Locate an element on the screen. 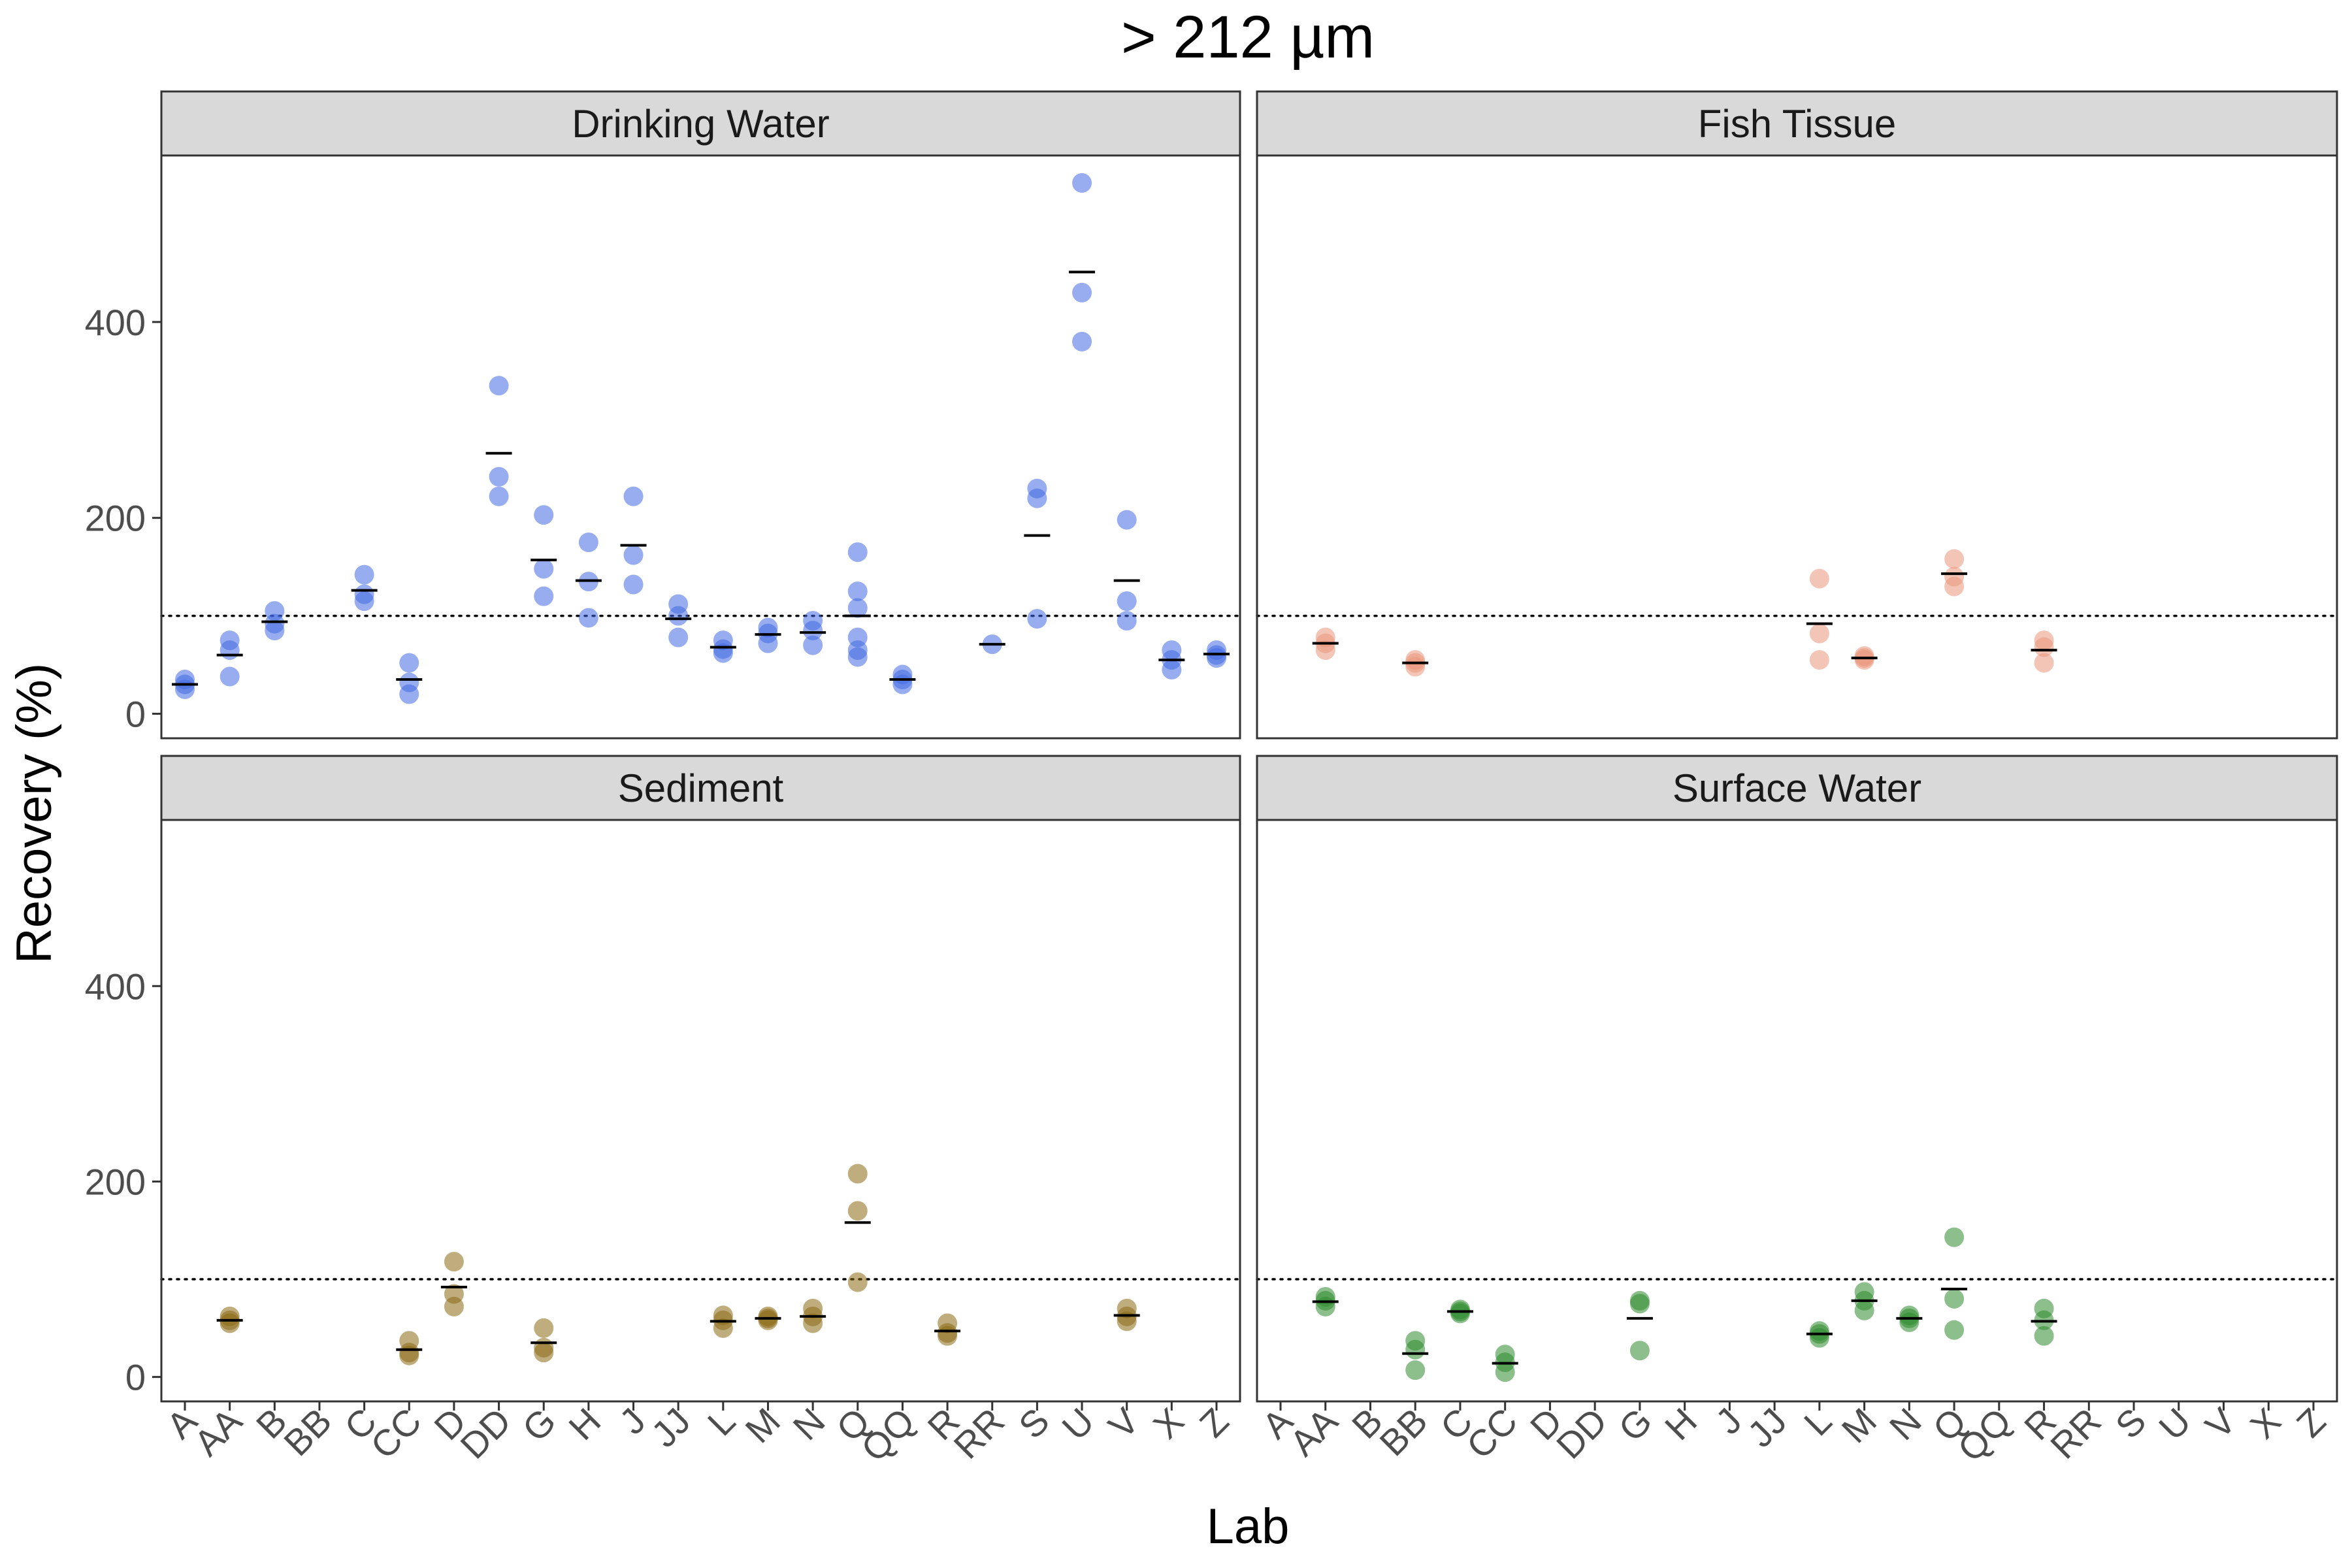 This screenshot has height=1568, width=2352. y-tick-label: 400 is located at coordinates (115, 322).